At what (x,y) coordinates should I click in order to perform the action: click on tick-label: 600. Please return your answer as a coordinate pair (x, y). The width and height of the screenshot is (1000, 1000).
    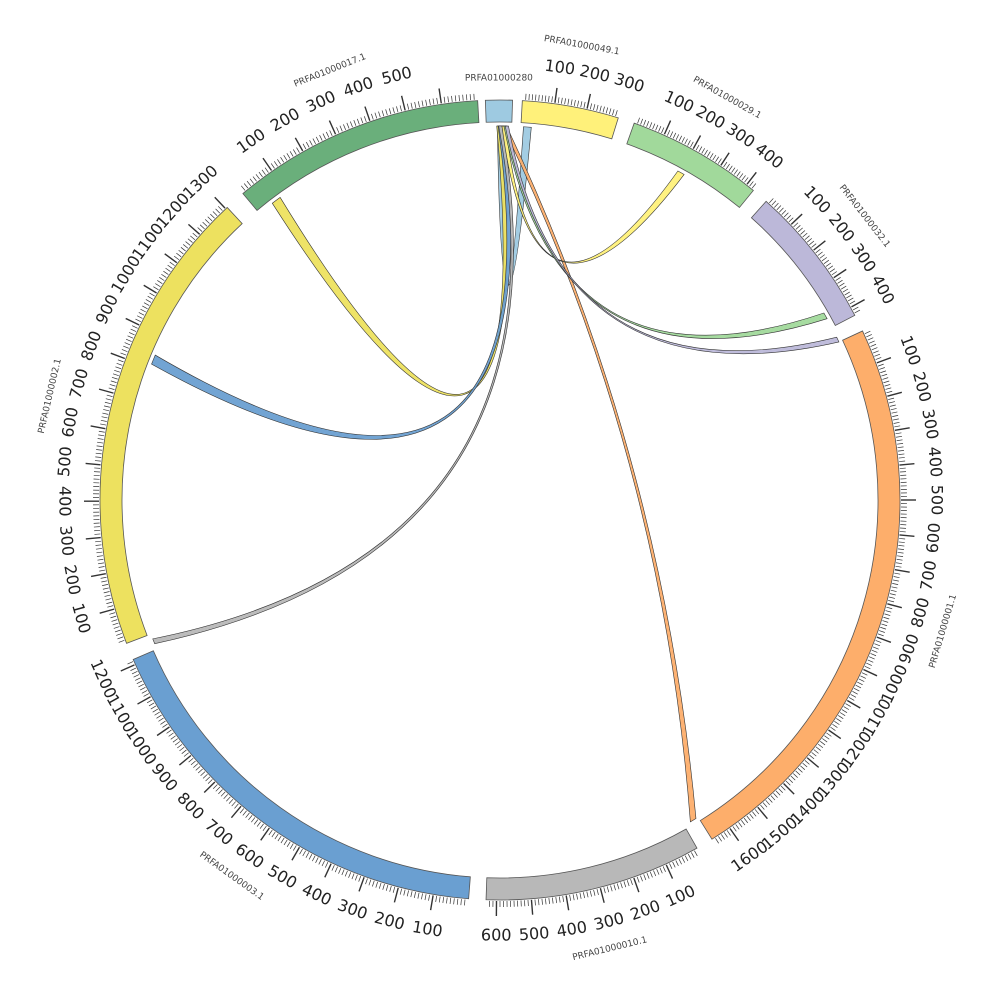
    Looking at the image, I should click on (70, 422).